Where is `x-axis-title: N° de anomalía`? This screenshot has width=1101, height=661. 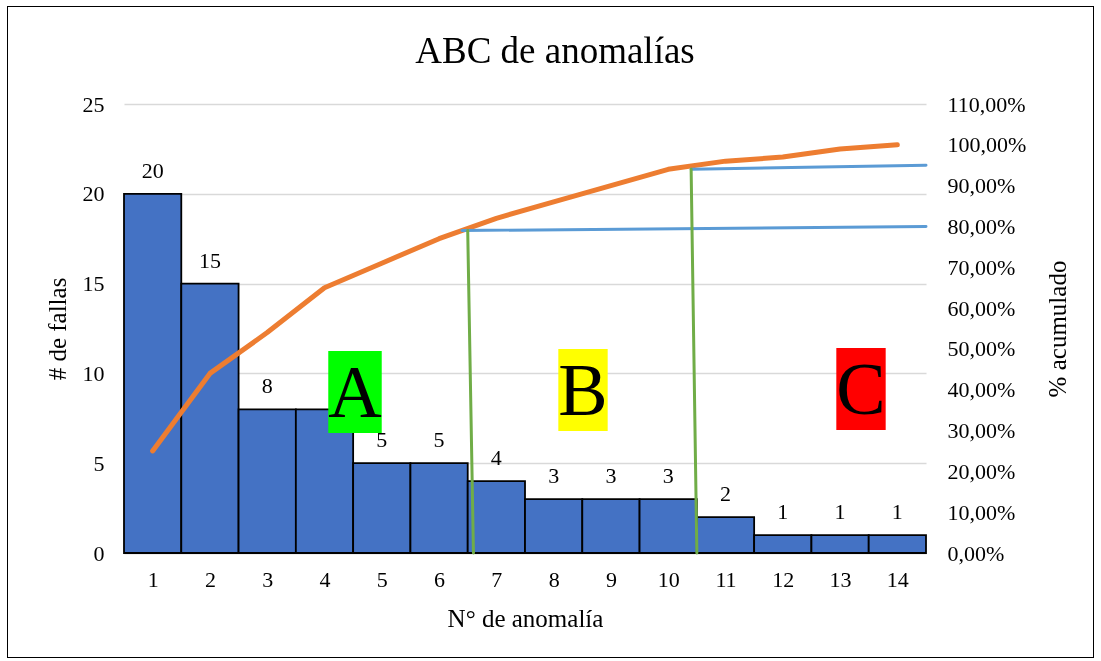
x-axis-title: N° de anomalía is located at coordinates (525, 618).